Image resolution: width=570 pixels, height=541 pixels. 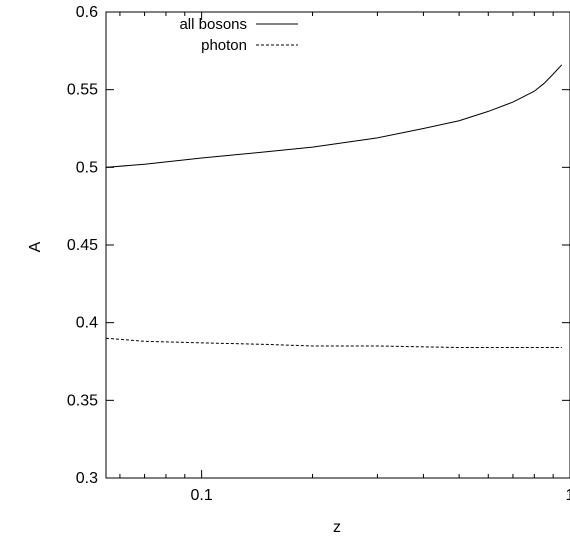 I want to click on x-tick-label: 1, so click(x=568, y=495).